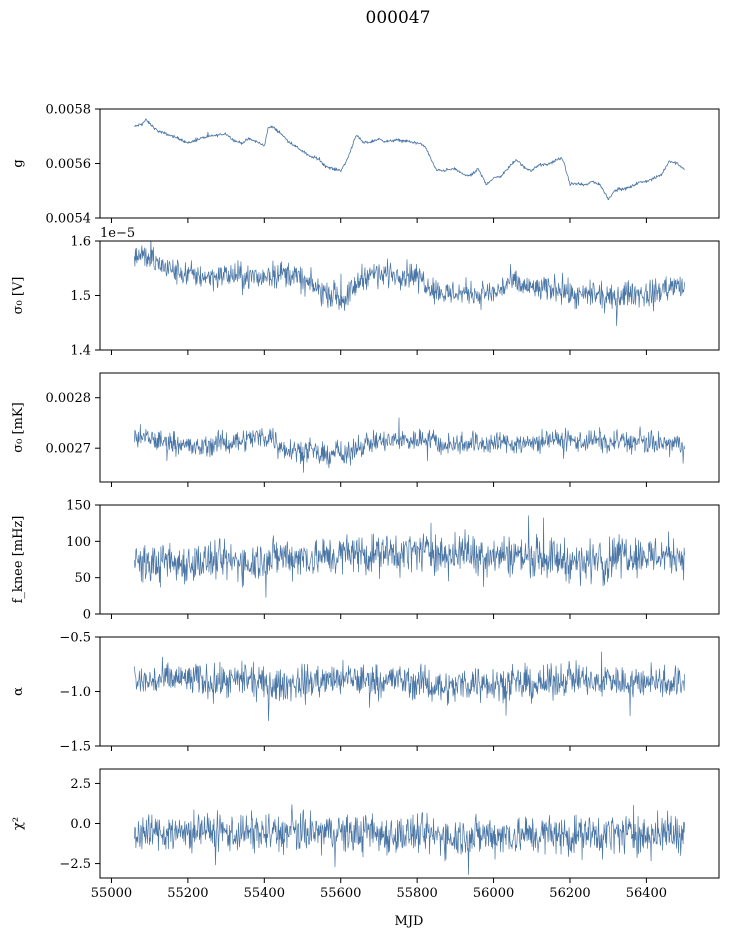  What do you see at coordinates (75, 692) in the screenshot?
I see `y-tick-label: −1.0` at bounding box center [75, 692].